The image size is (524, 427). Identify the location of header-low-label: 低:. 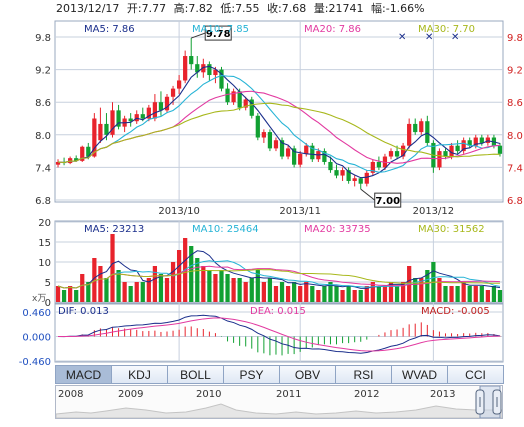
(227, 8).